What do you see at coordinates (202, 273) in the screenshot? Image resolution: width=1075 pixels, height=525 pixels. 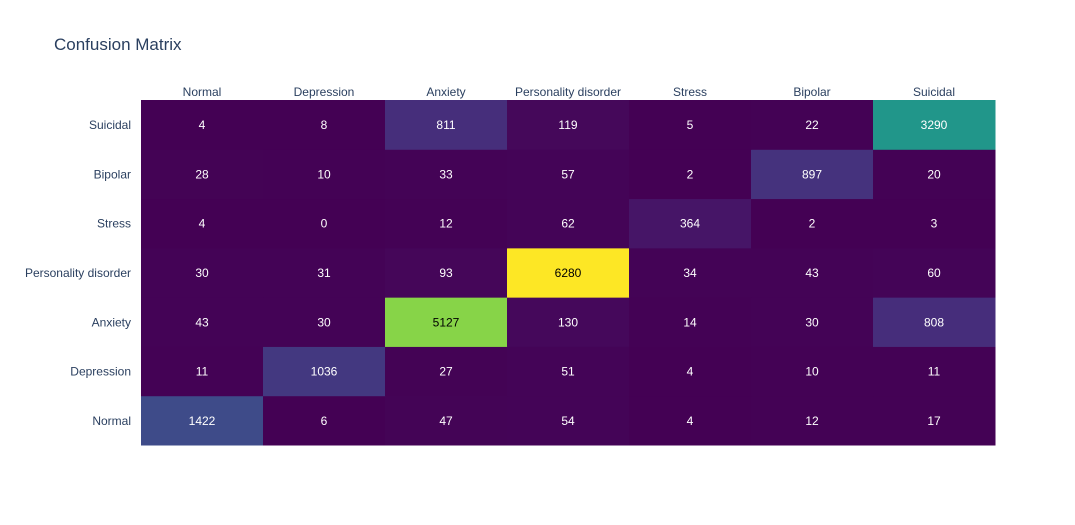 I see `heatmap-value-label-3-0: 30` at bounding box center [202, 273].